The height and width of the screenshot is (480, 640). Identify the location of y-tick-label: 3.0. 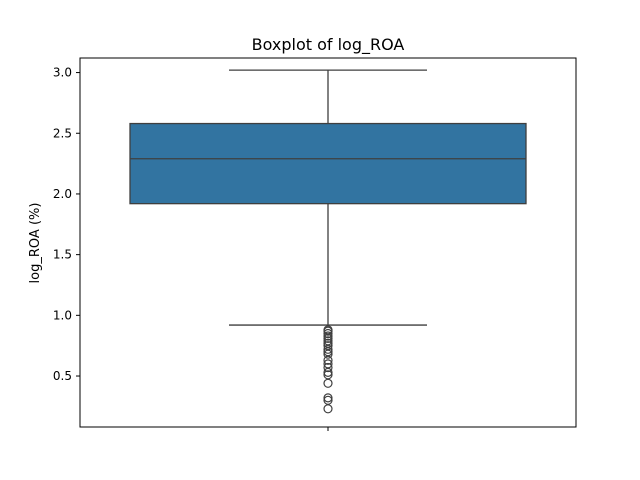
(62, 73).